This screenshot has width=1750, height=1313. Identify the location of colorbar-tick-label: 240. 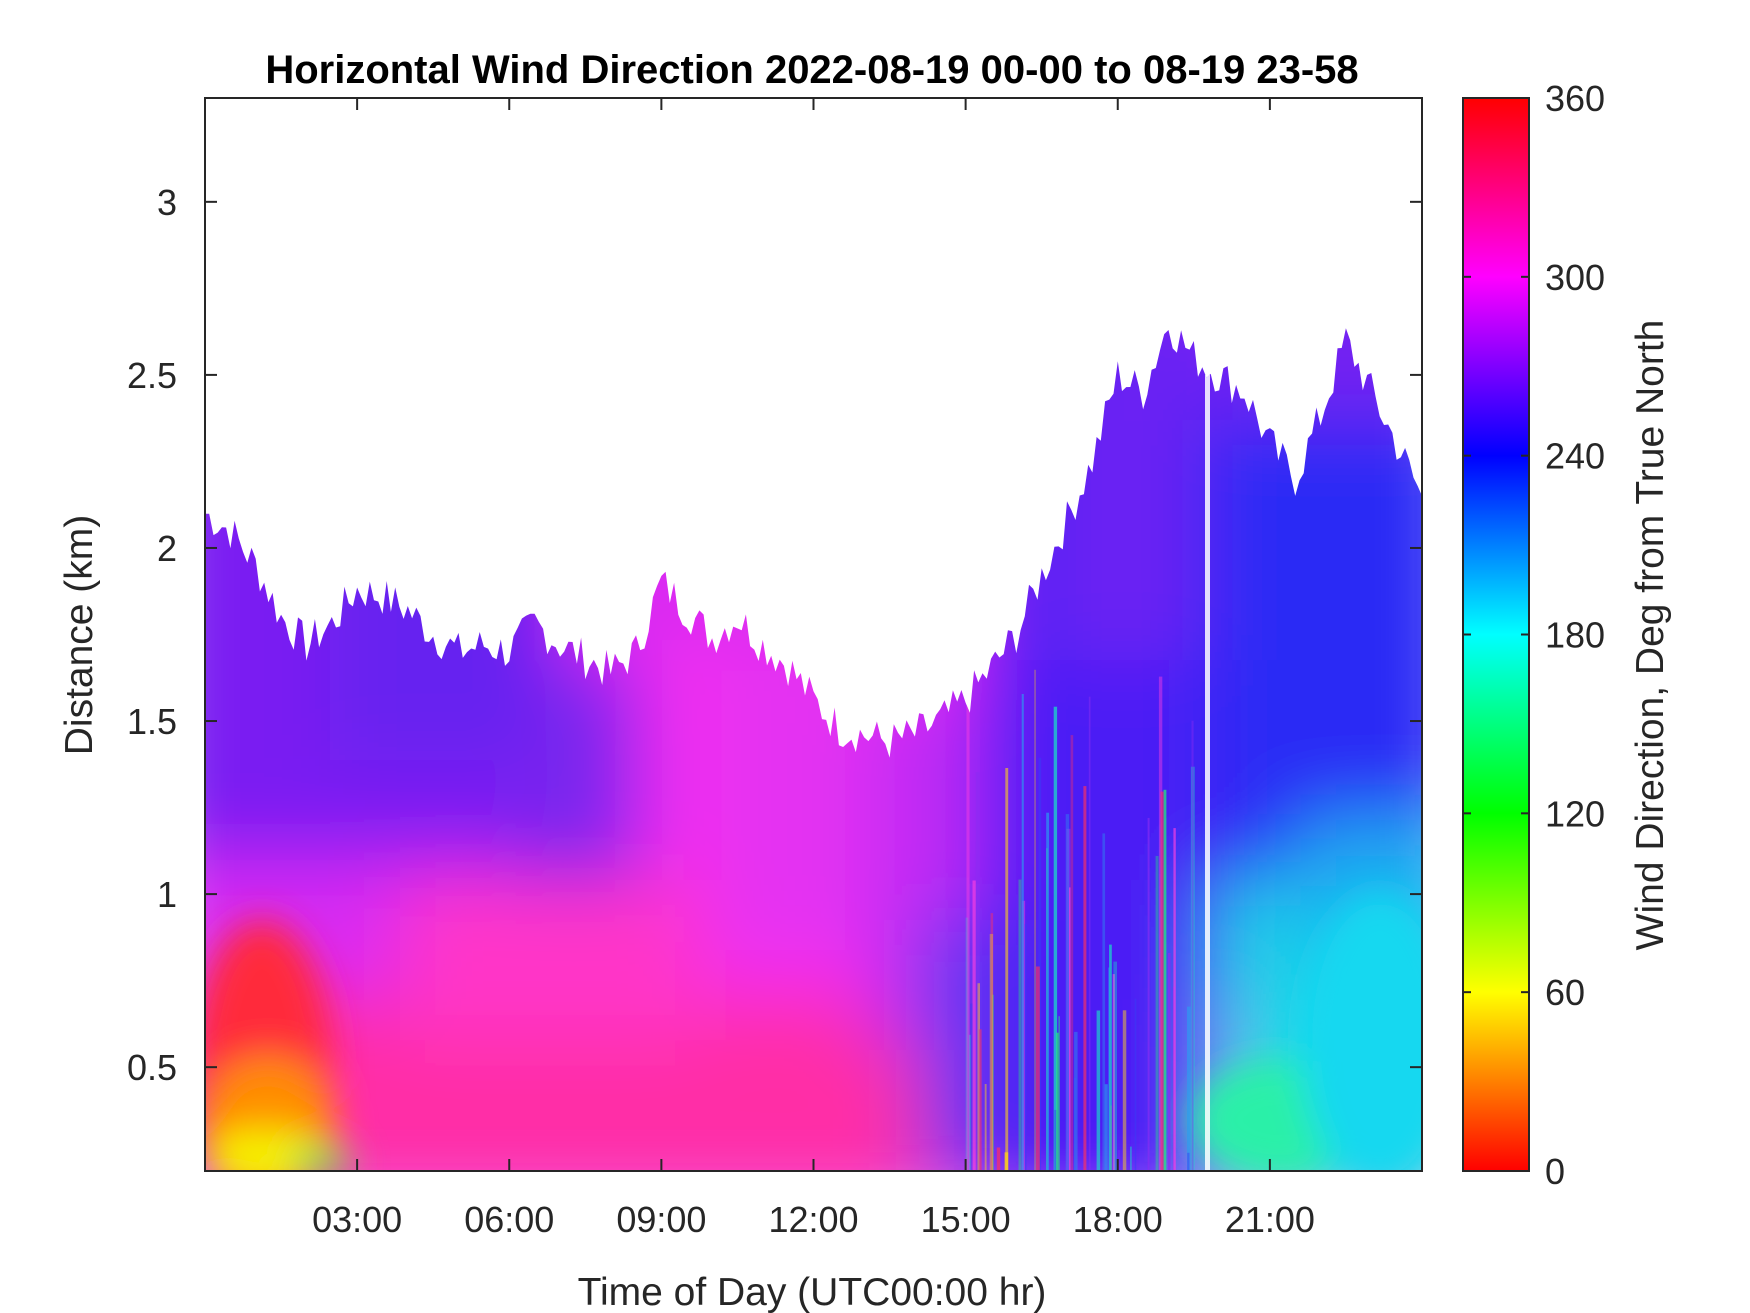
(1575, 456).